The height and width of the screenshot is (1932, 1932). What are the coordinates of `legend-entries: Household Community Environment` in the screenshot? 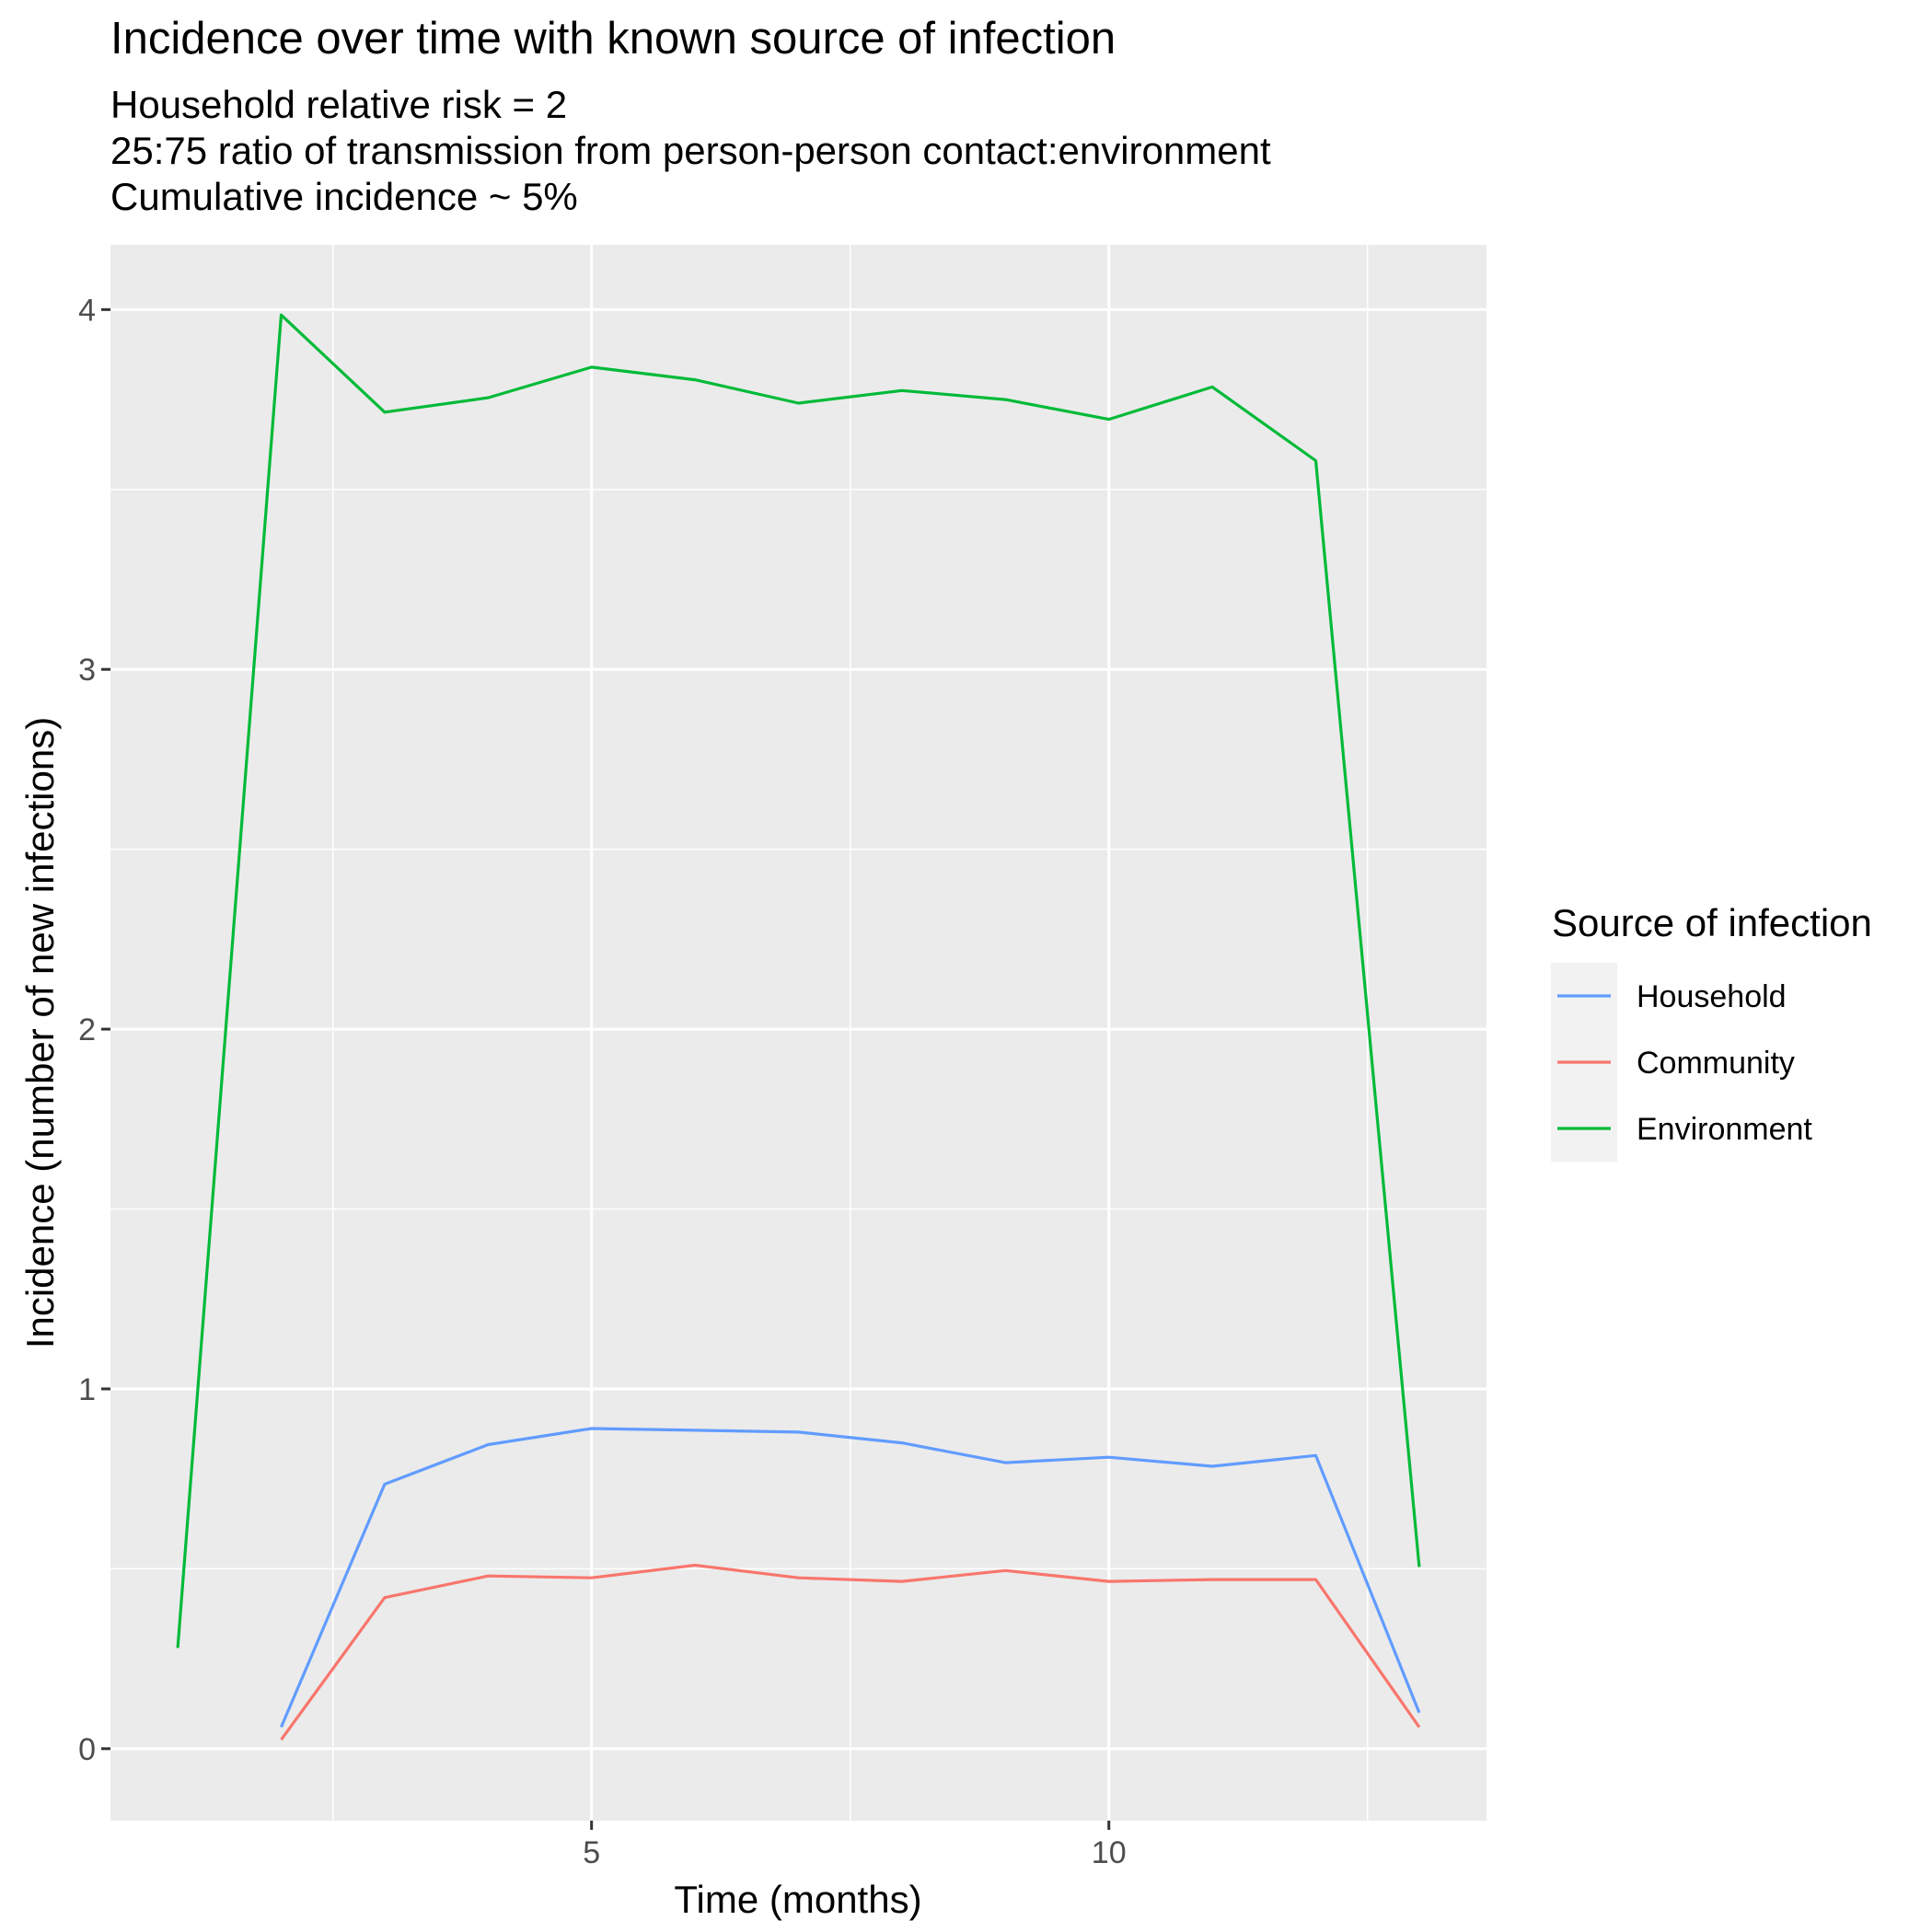 It's located at (1685, 1063).